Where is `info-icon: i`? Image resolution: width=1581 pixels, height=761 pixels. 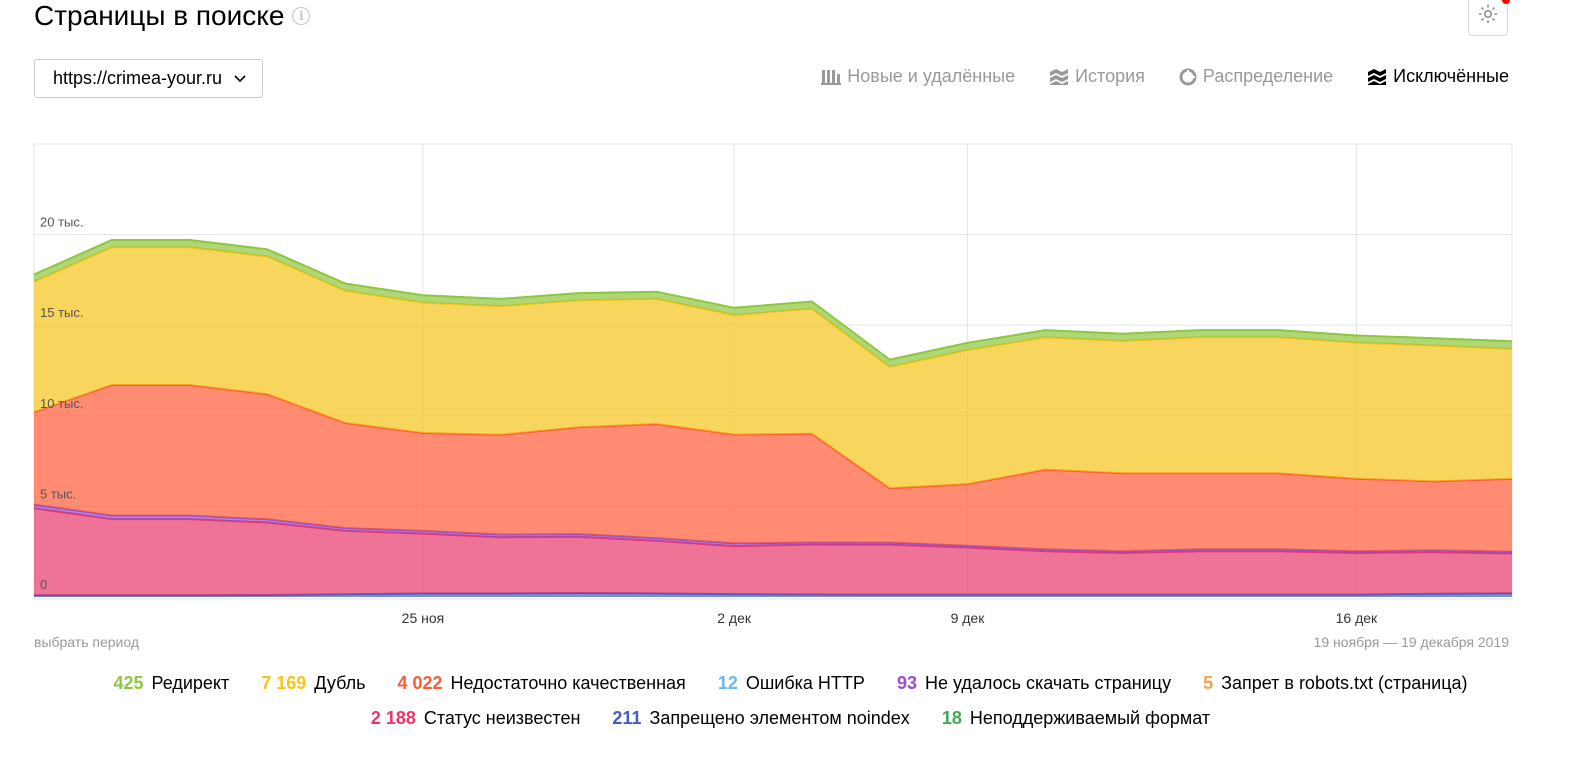 info-icon: i is located at coordinates (301, 16).